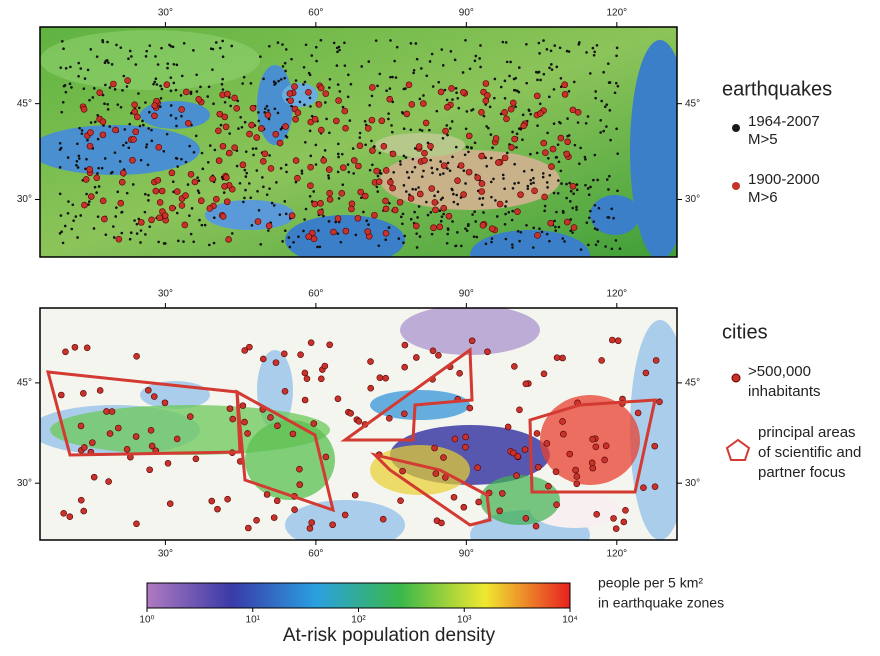 The image size is (880, 656). Describe the element at coordinates (389, 635) in the screenshot. I see `colorbar-title: At-risk population density` at that location.